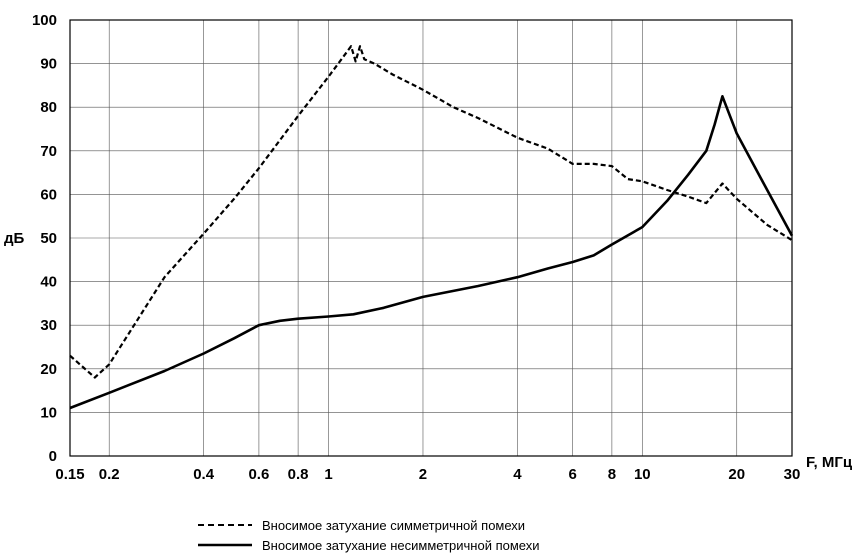 This screenshot has height=555, width=854. What do you see at coordinates (48, 151) in the screenshot?
I see `y-tick-label: 70` at bounding box center [48, 151].